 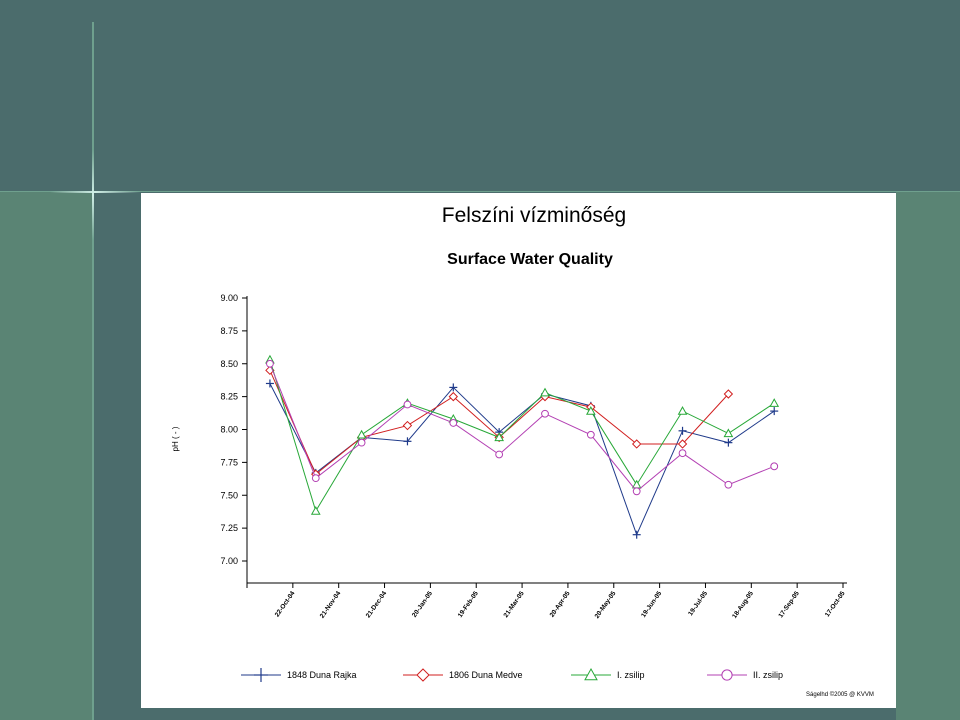 I want to click on chart-subtitle: Surface Water Quality, so click(x=530, y=259).